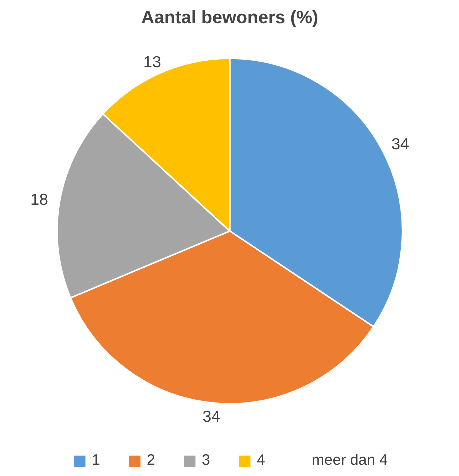 The height and width of the screenshot is (476, 459). Describe the element at coordinates (39, 201) in the screenshot. I see `data-label: 18` at that location.